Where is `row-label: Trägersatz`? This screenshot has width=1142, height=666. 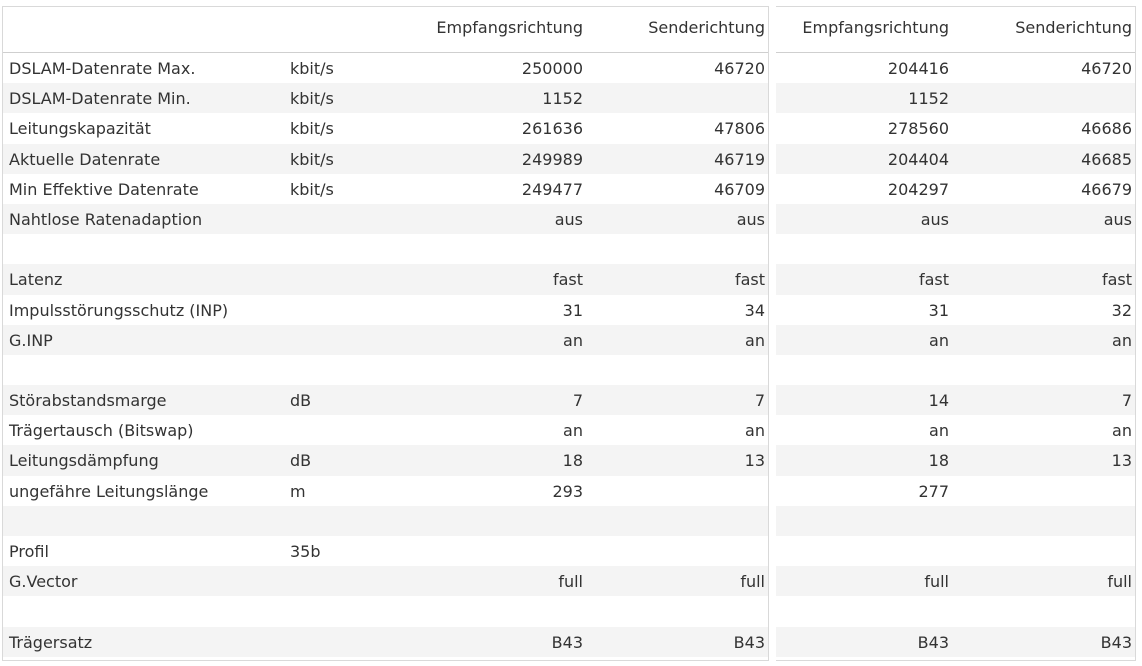 row-label: Trägersatz is located at coordinates (51, 642).